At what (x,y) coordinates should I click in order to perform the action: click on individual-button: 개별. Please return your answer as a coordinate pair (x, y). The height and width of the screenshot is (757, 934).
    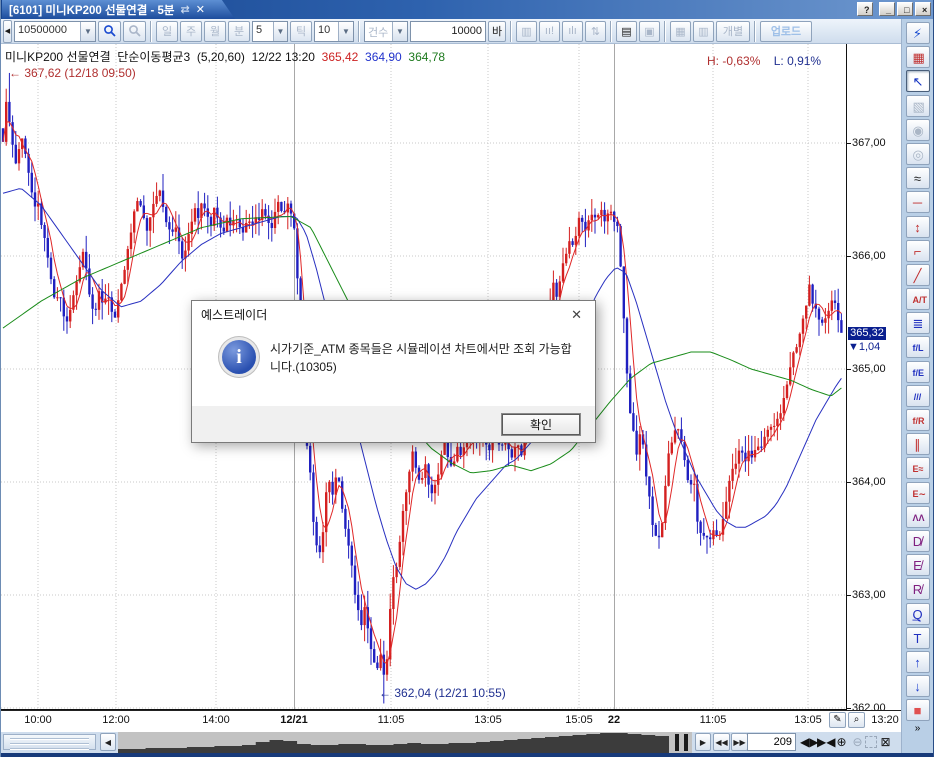
    Looking at the image, I should click on (733, 31).